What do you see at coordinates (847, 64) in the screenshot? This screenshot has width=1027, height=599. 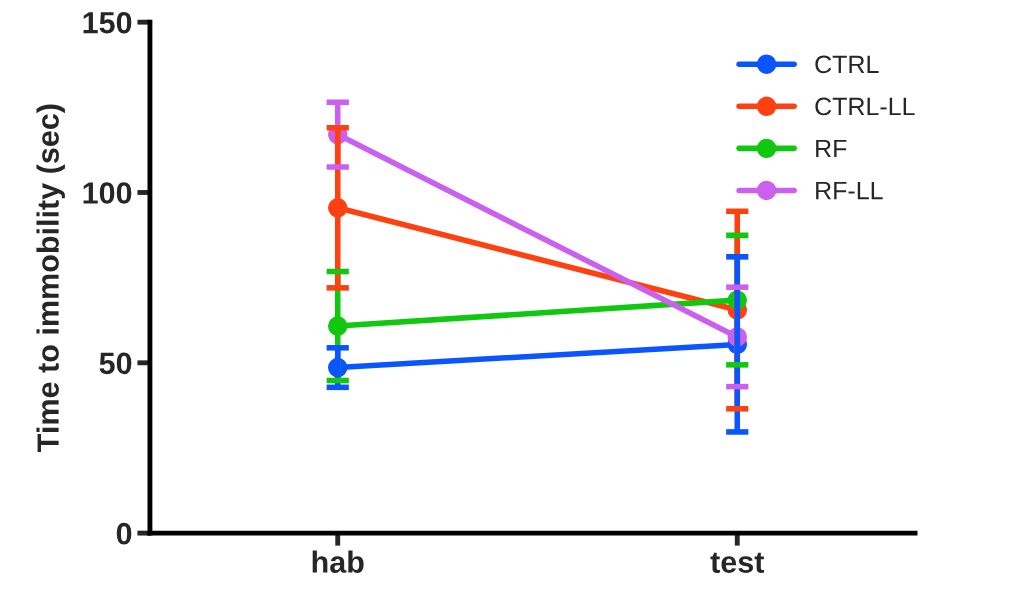 I see `legend-label: CTRL` at bounding box center [847, 64].